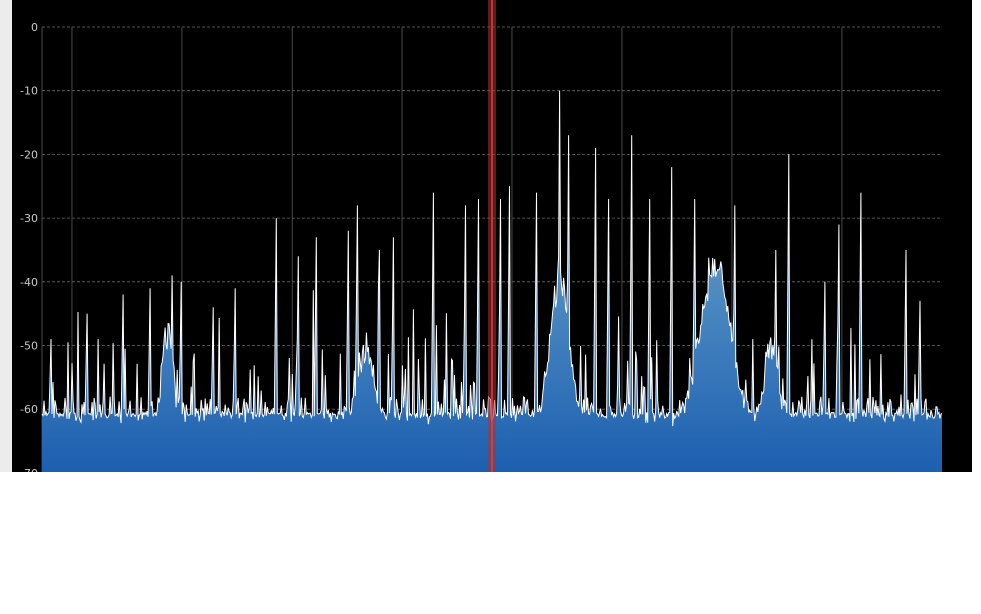 The width and height of the screenshot is (981, 614). I want to click on window-left-edge, so click(6, 236).